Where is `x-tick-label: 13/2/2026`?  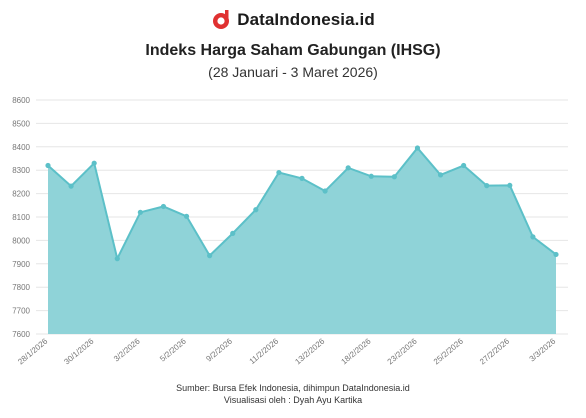 x-tick-label: 13/2/2026 is located at coordinates (309, 351).